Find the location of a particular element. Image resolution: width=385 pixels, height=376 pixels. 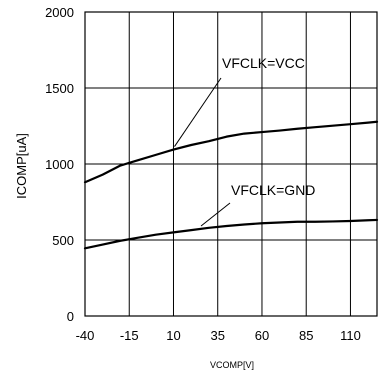

y-tick-label: 2000 is located at coordinates (59, 12).